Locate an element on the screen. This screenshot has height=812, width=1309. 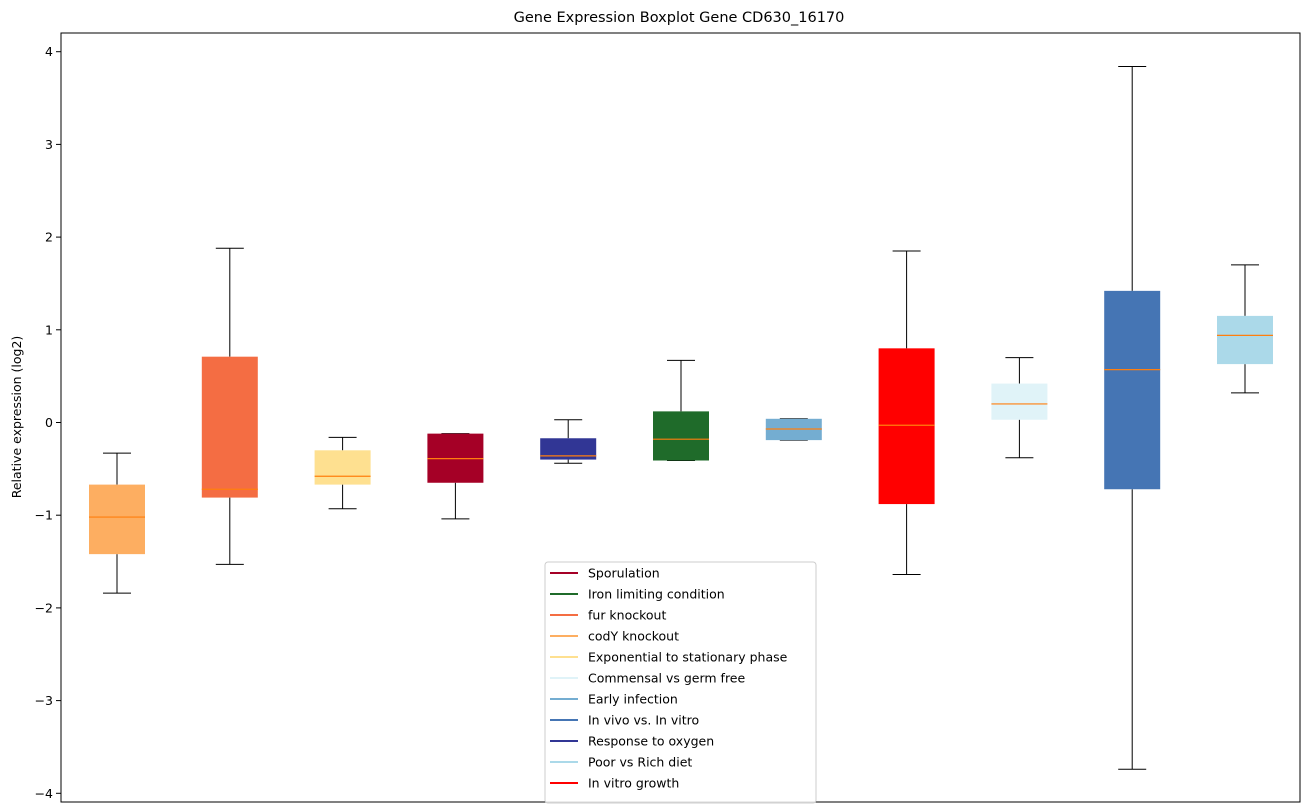
legend-item: codY knockout is located at coordinates (614, 636).